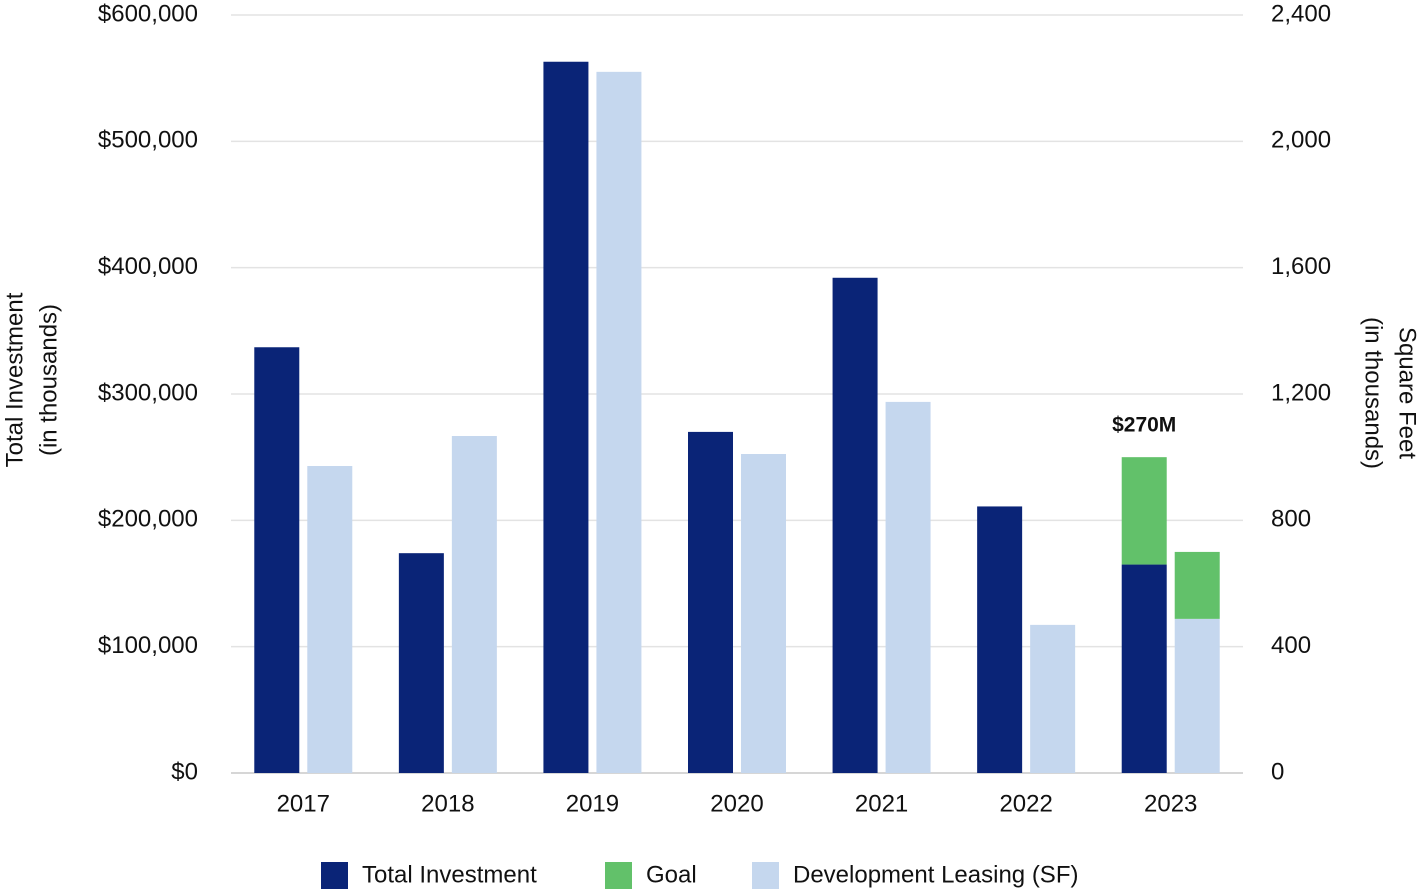 The width and height of the screenshot is (1421, 890). I want to click on y-tick-label: $600,000, so click(148, 13).